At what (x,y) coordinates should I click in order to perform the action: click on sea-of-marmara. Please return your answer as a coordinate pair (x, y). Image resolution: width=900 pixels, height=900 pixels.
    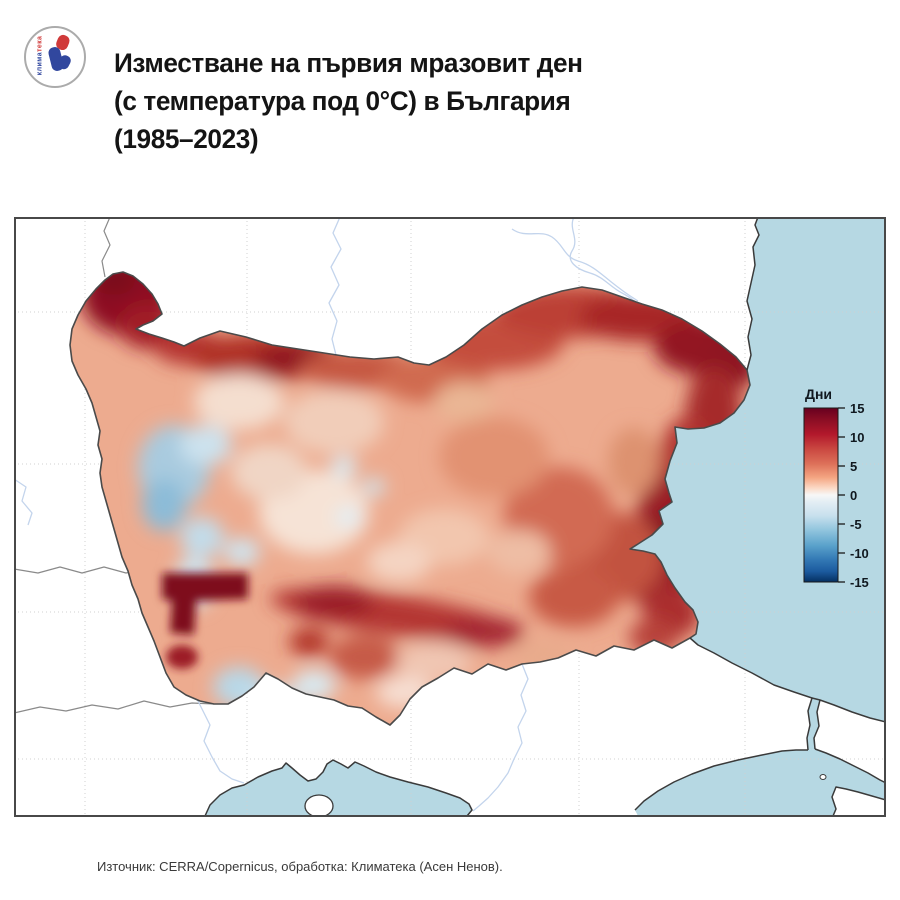
    Looking at the image, I should click on (760, 782).